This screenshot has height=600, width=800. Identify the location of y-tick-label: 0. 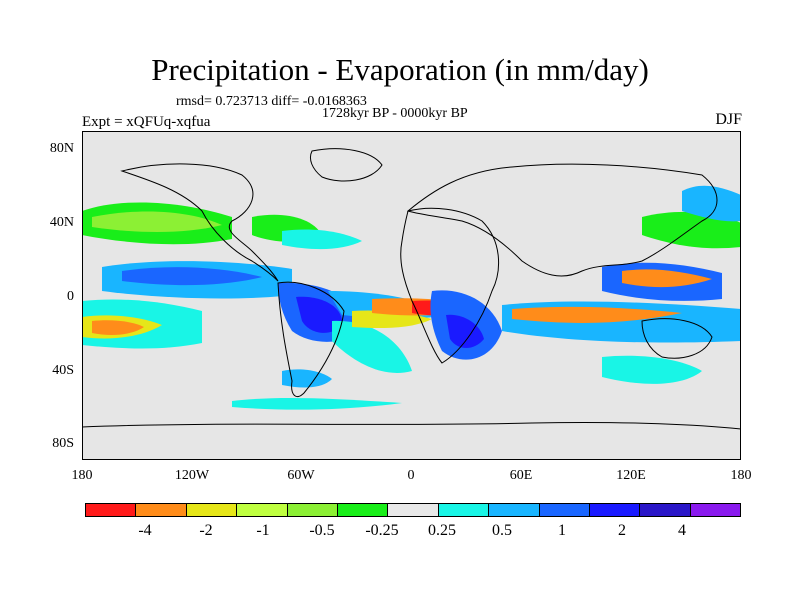
(70, 296).